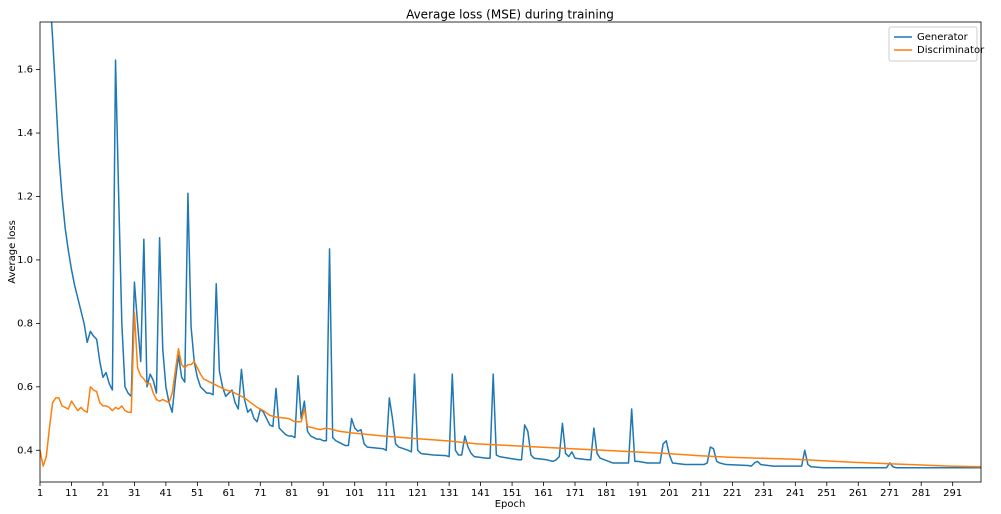 This screenshot has height=514, width=1001. I want to click on legend-label: Discriminator, so click(951, 50).